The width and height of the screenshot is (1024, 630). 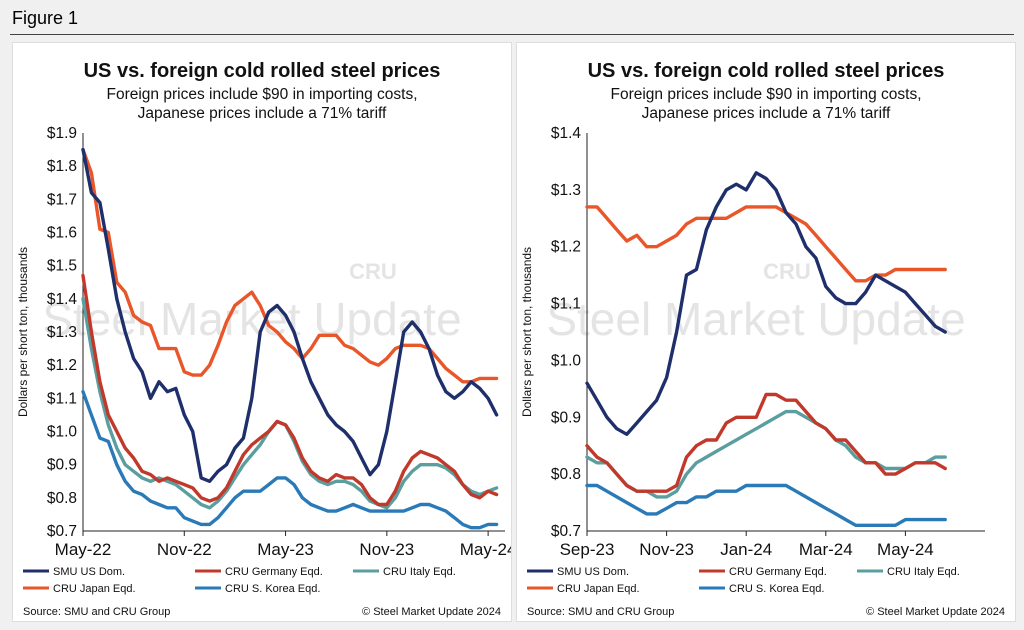 I want to click on figure-divider, so click(x=512, y=34).